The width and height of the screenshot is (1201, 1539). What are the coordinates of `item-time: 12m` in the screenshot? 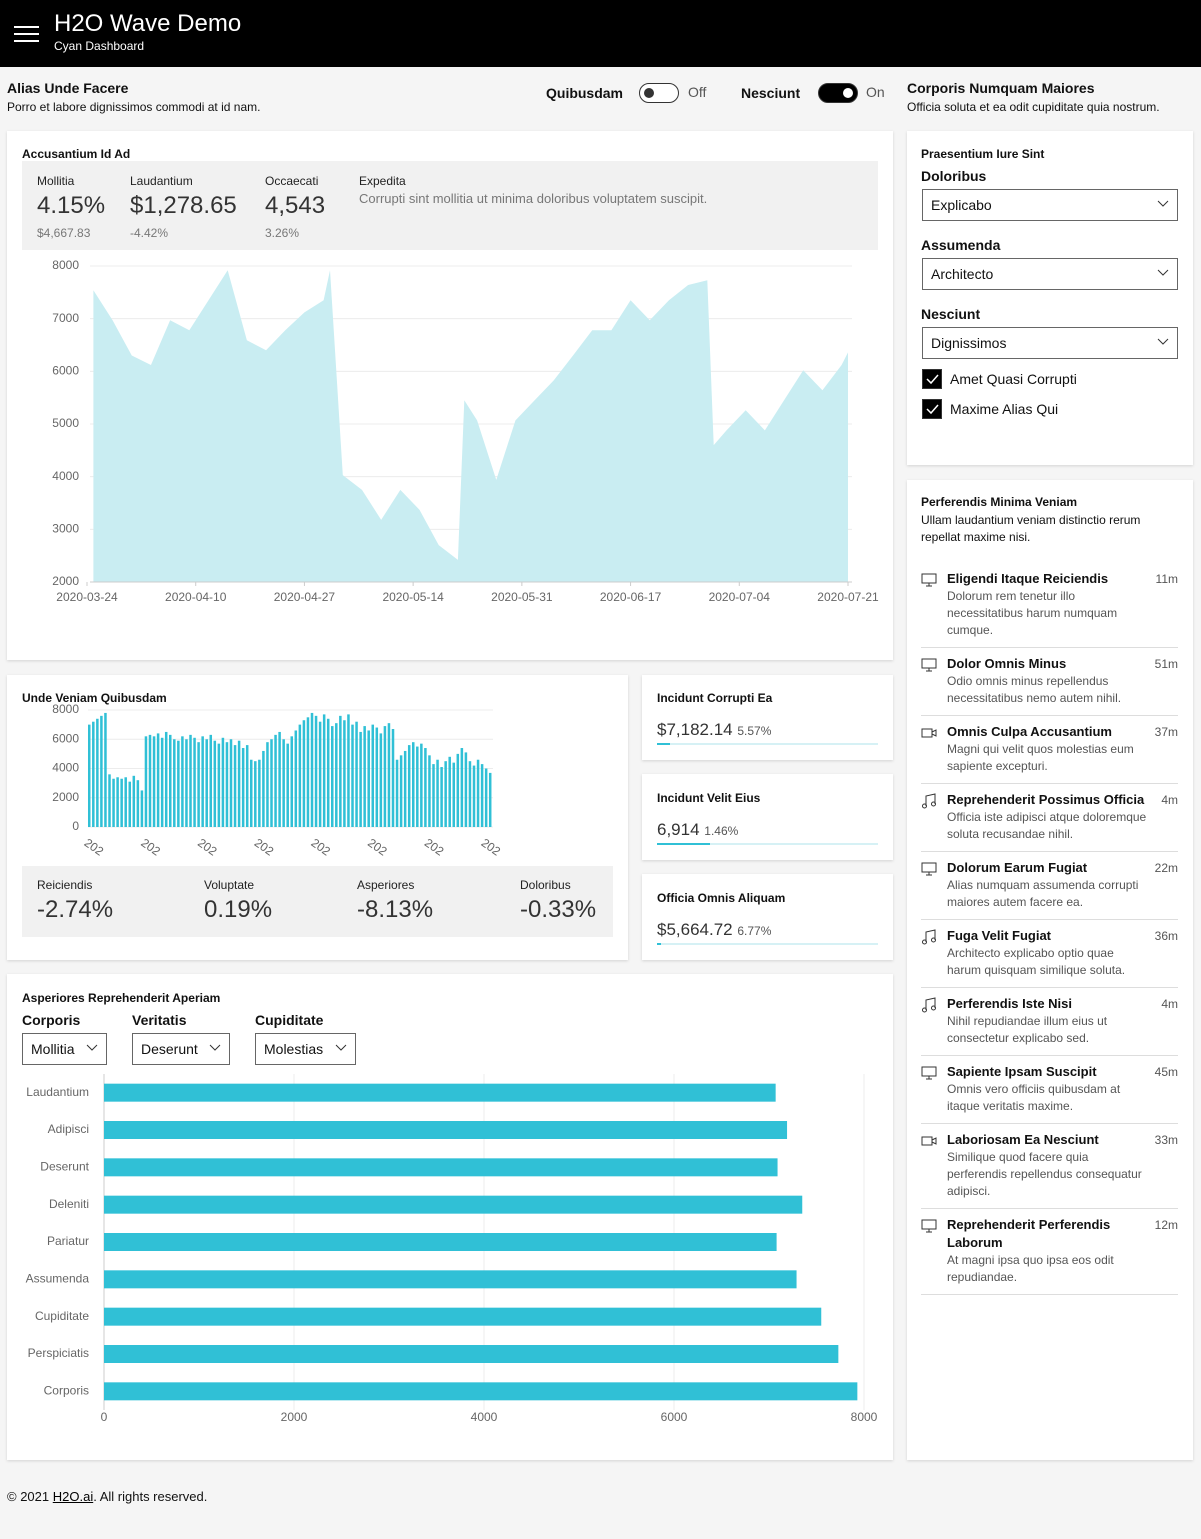 It's located at (1166, 1225).